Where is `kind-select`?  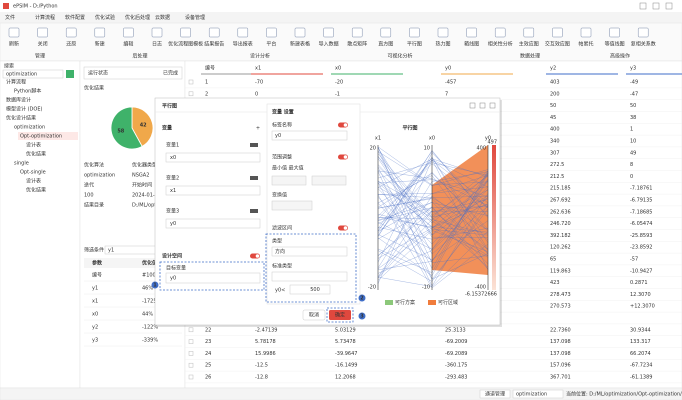 kind-select is located at coordinates (309, 251).